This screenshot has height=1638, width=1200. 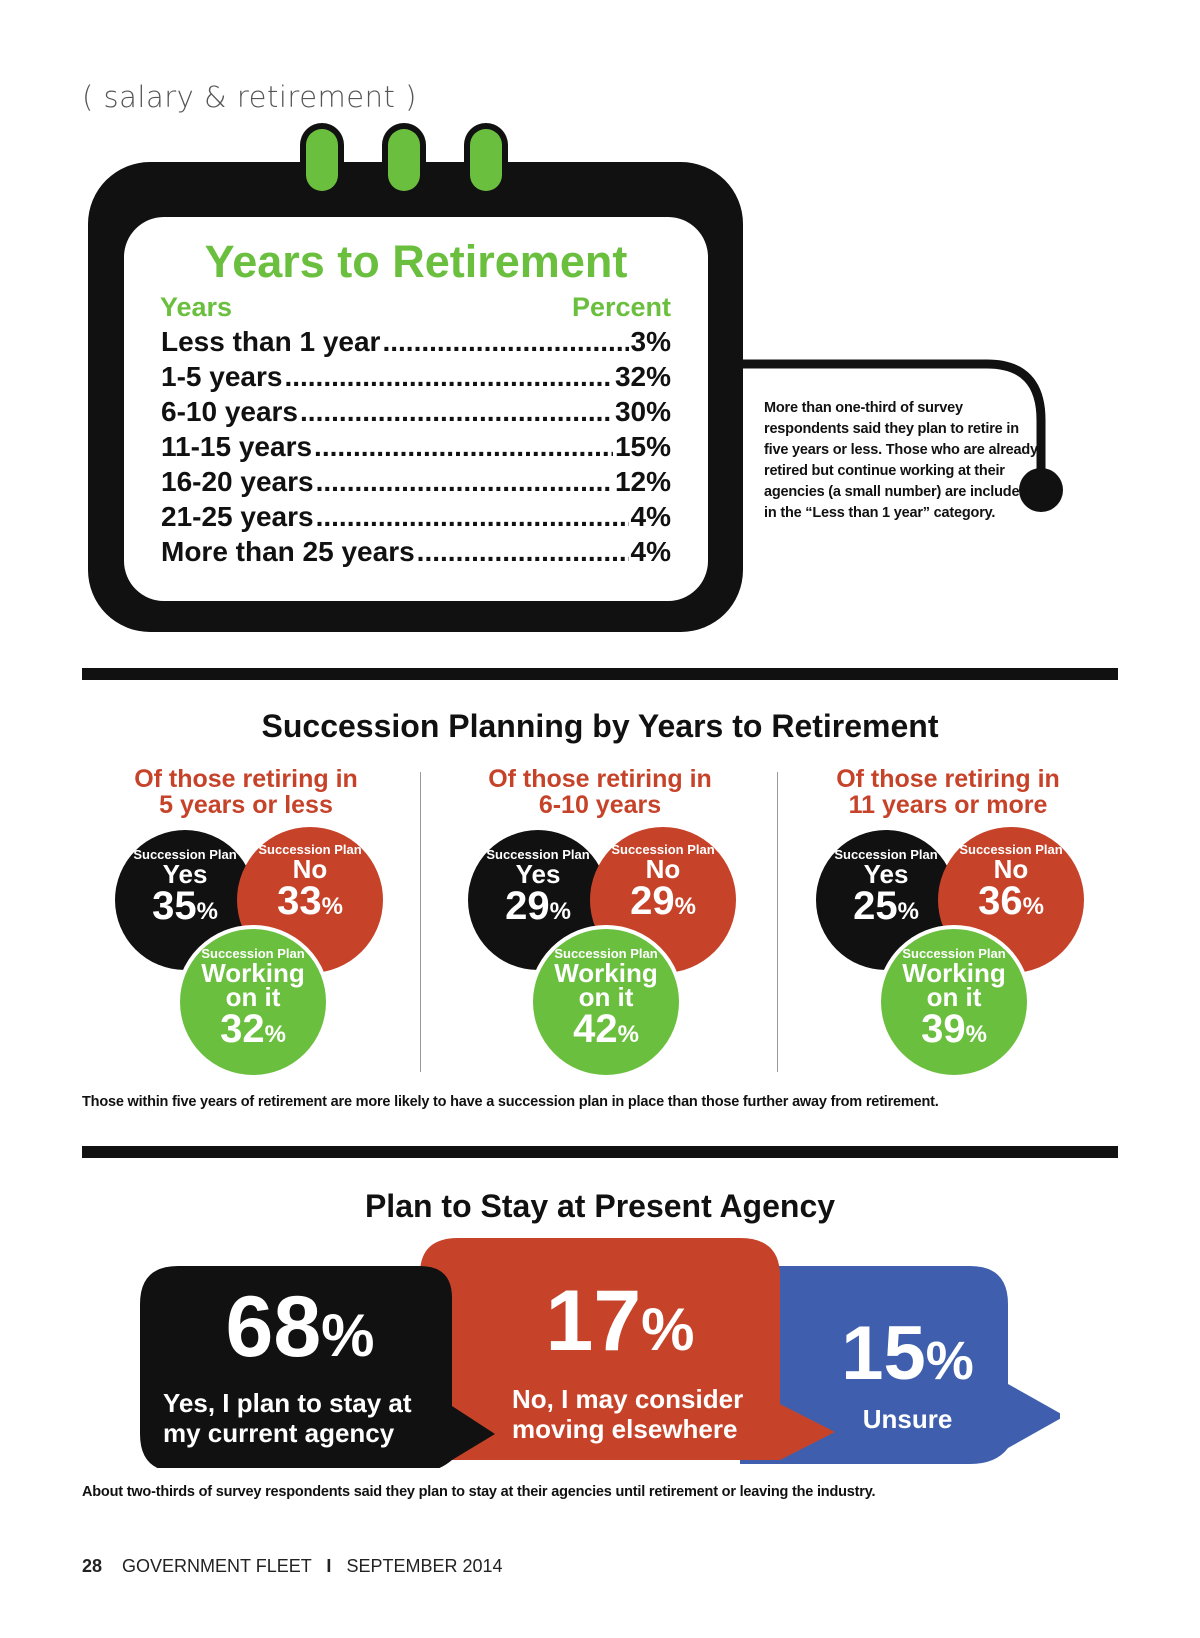 What do you see at coordinates (907, 1353) in the screenshot?
I see `stay-unsure-percent: 15%` at bounding box center [907, 1353].